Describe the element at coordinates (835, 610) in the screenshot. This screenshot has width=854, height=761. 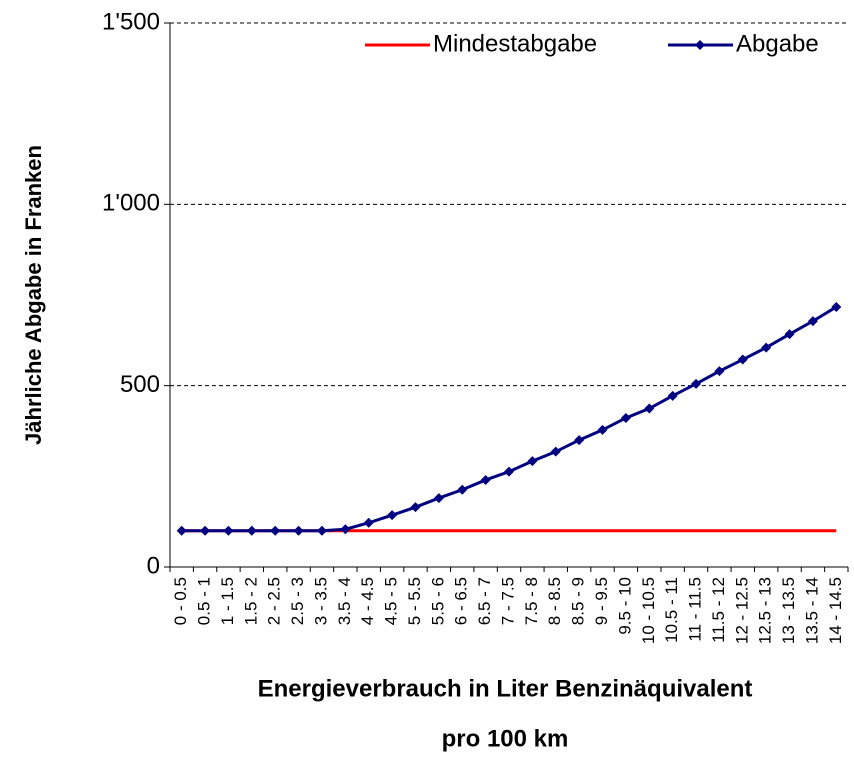
I see `x-tick-label: 14 - 14.5` at that location.